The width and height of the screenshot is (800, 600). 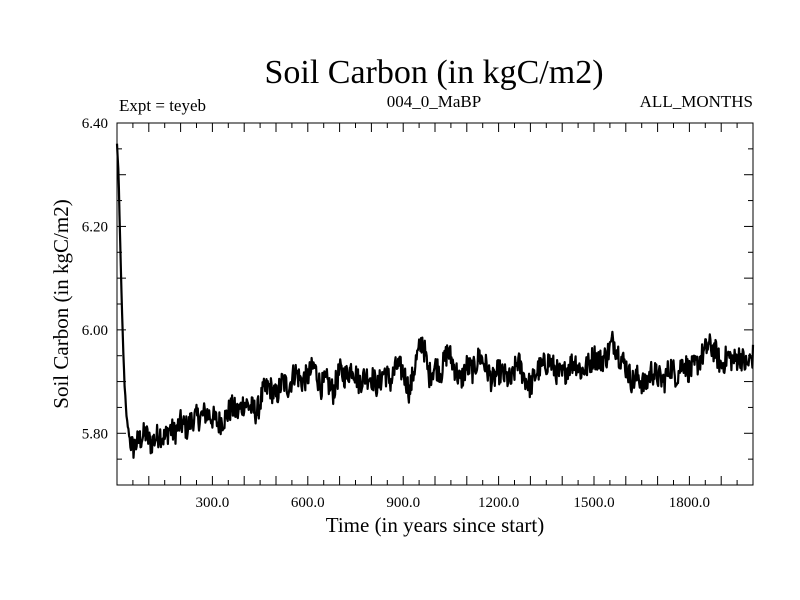 I want to click on y-tick-label: 6.40, so click(x=95, y=124).